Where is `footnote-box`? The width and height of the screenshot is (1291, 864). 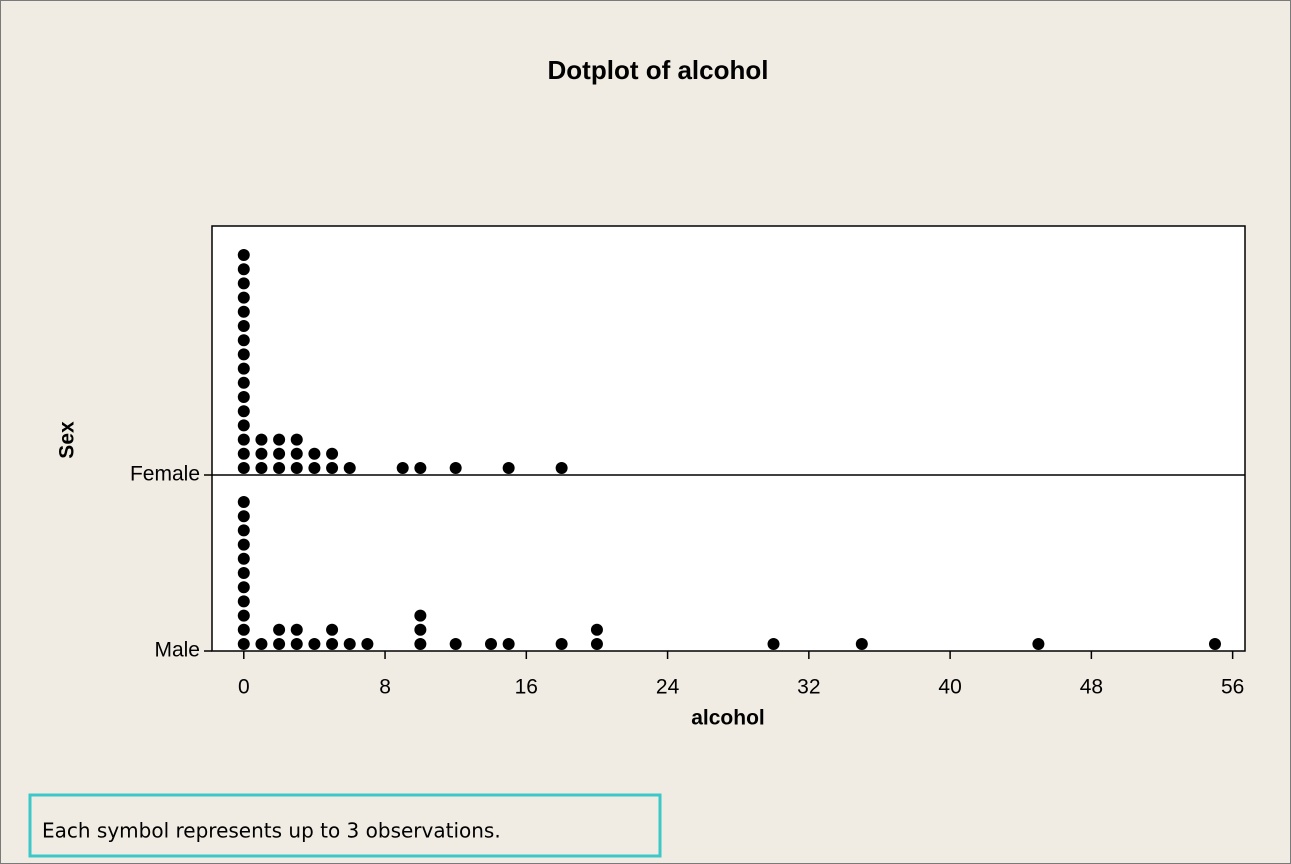
footnote-box is located at coordinates (345, 825).